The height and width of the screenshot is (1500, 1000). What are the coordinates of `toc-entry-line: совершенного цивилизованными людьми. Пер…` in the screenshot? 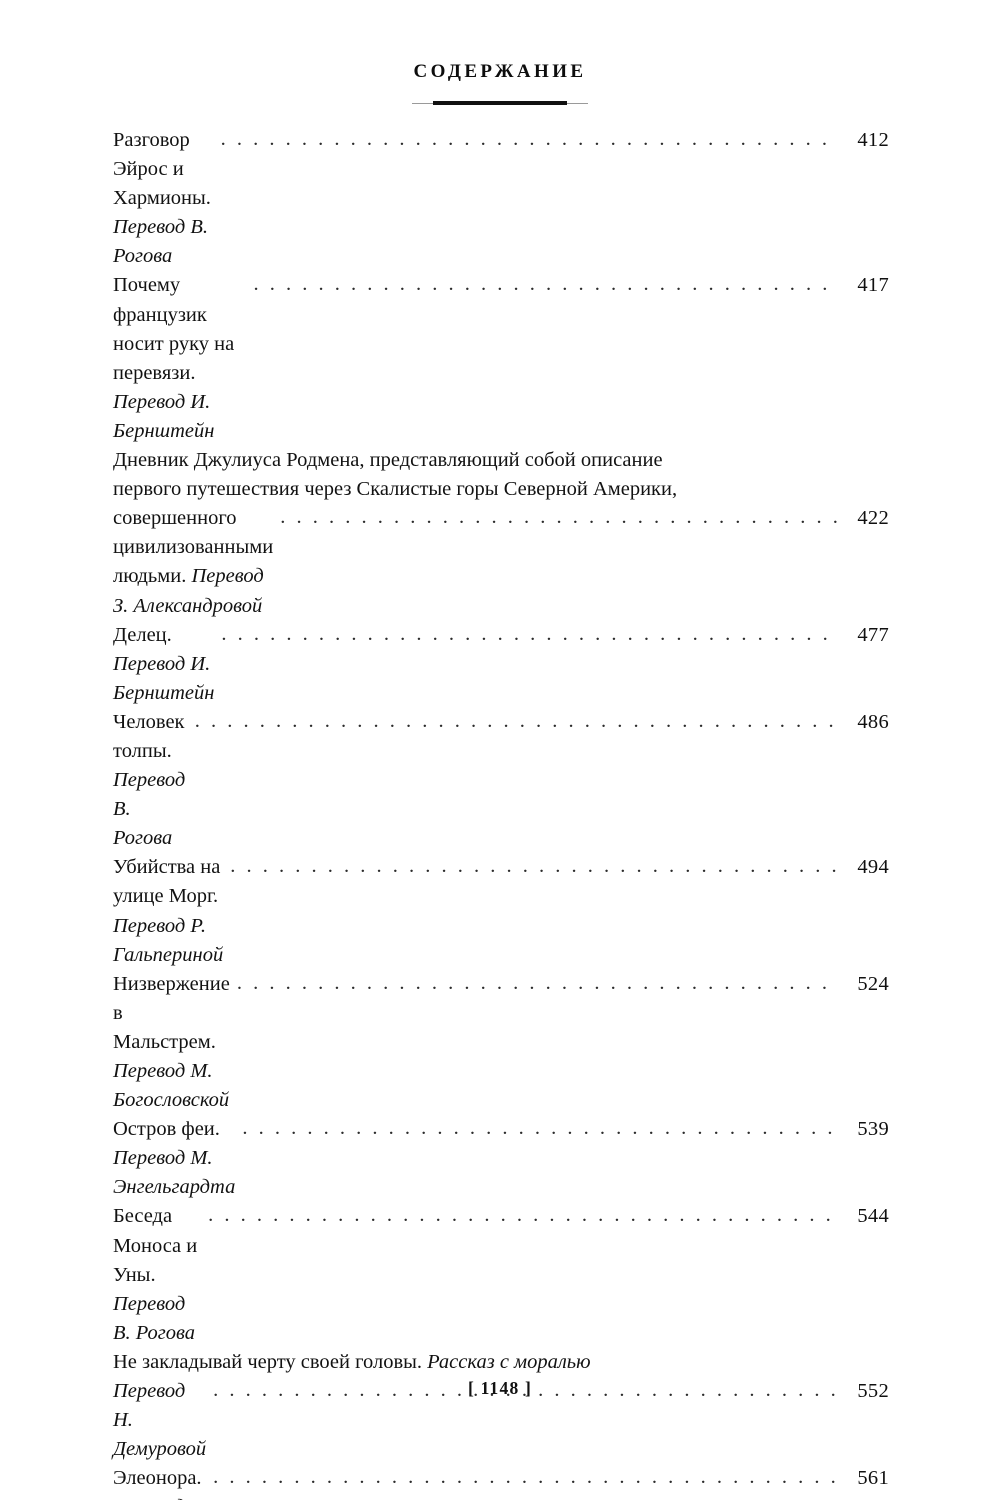 It's located at (501, 562).